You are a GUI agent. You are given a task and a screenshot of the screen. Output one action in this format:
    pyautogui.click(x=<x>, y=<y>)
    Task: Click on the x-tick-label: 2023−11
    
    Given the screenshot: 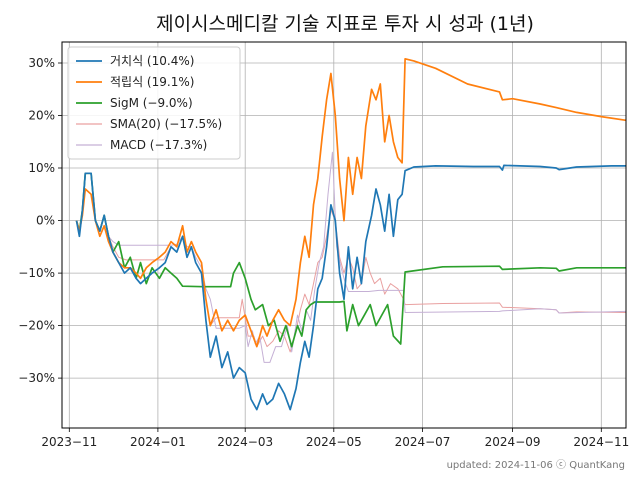 What is the action you would take?
    pyautogui.click(x=69, y=442)
    